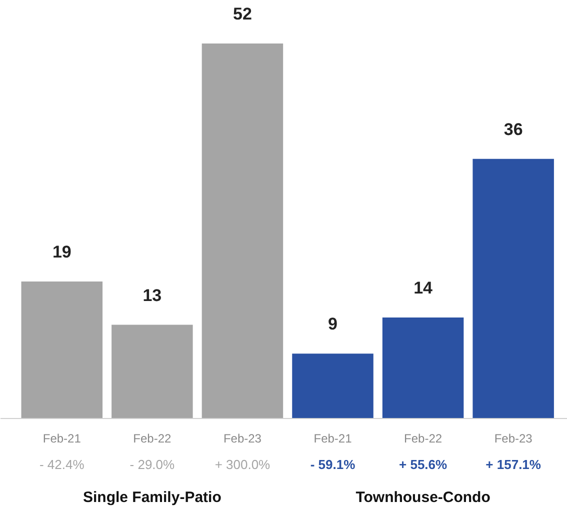  I want to click on text: - 59.1%, so click(333, 464).